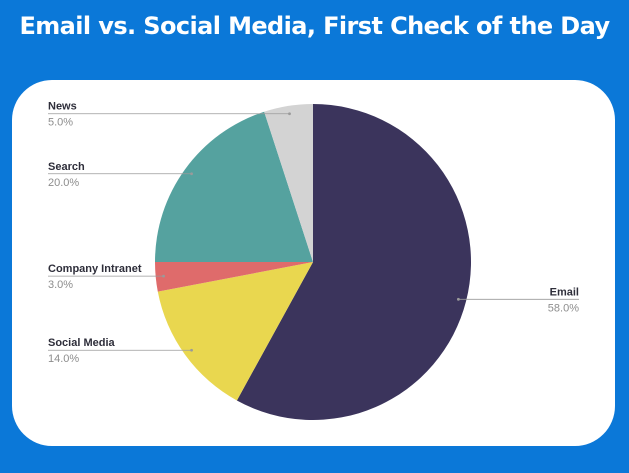 This screenshot has width=629, height=473. Describe the element at coordinates (60, 285) in the screenshot. I see `slice-value-company-intranet: 3.0%` at that location.